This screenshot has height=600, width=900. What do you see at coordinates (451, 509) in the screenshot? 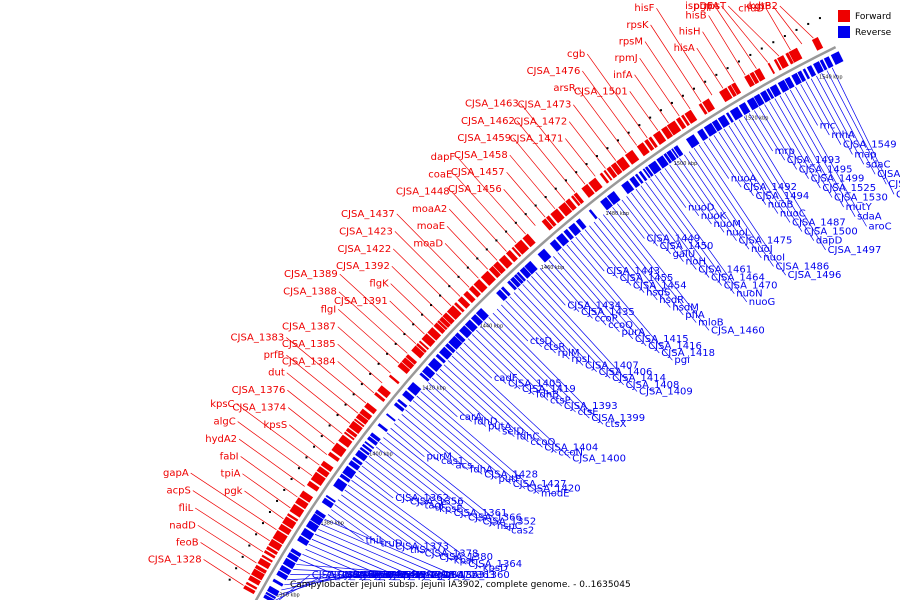
I see `gene-label: kpsE` at bounding box center [451, 509].